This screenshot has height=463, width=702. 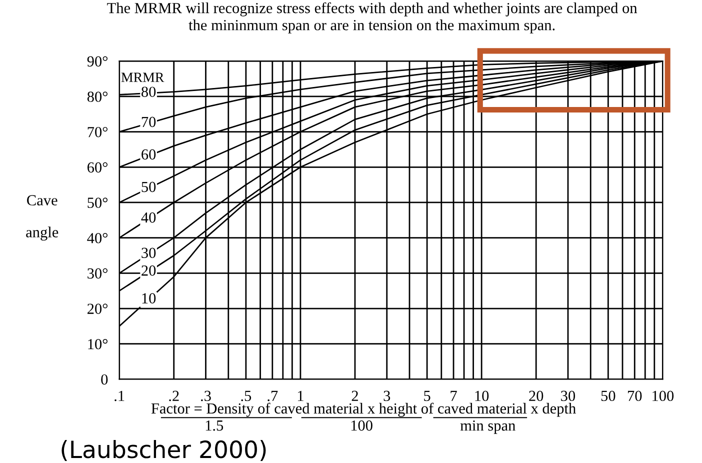 I want to click on x-tick-label: 100, so click(x=663, y=396).